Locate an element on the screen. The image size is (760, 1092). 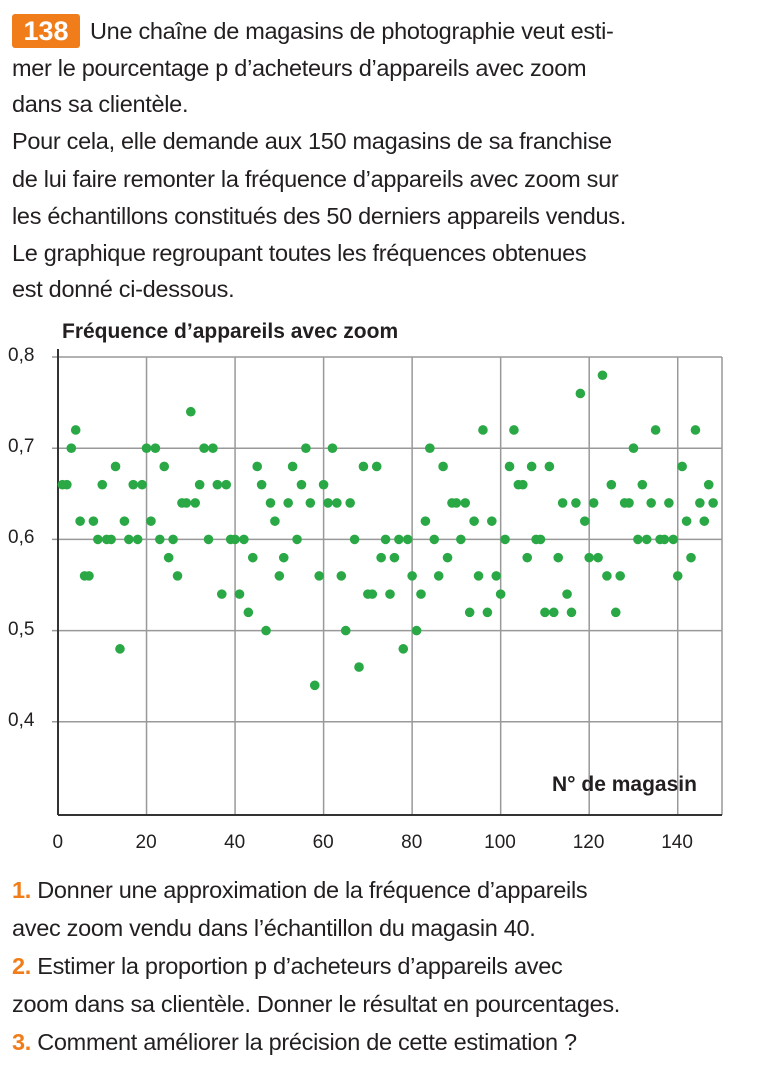
x-tick-label: 60 is located at coordinates (323, 842).